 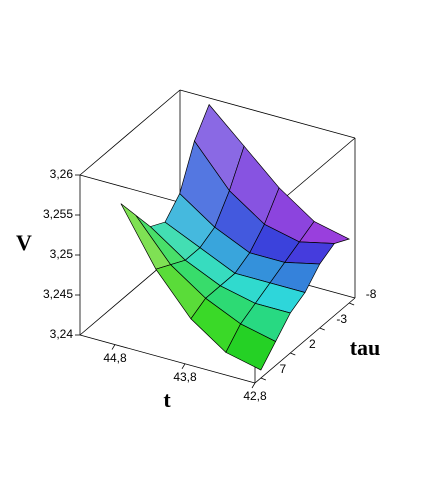 What do you see at coordinates (24, 242) in the screenshot?
I see `z-axis-label: V` at bounding box center [24, 242].